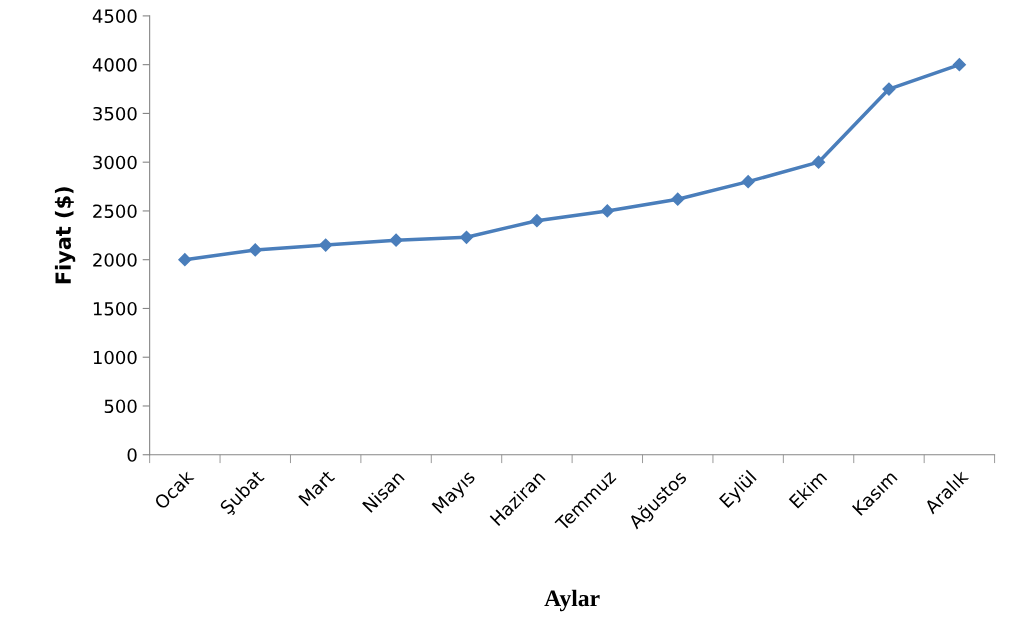  Describe the element at coordinates (115, 260) in the screenshot. I see `y-tick-label: 2000` at that location.